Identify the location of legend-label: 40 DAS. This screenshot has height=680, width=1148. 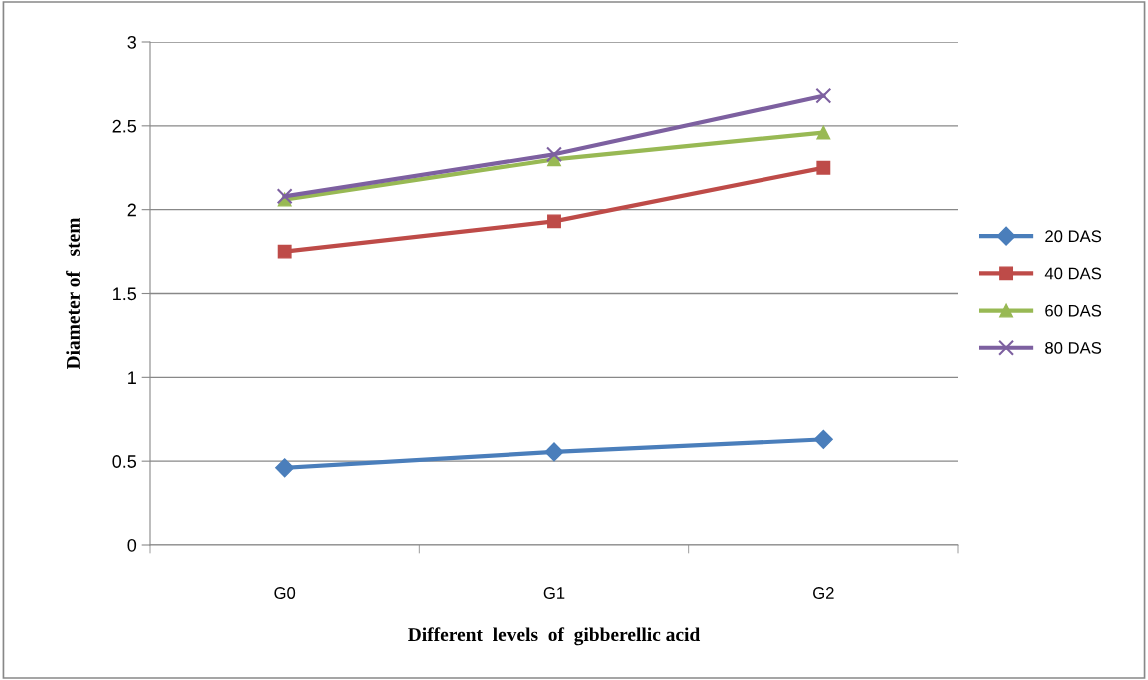
(1073, 273).